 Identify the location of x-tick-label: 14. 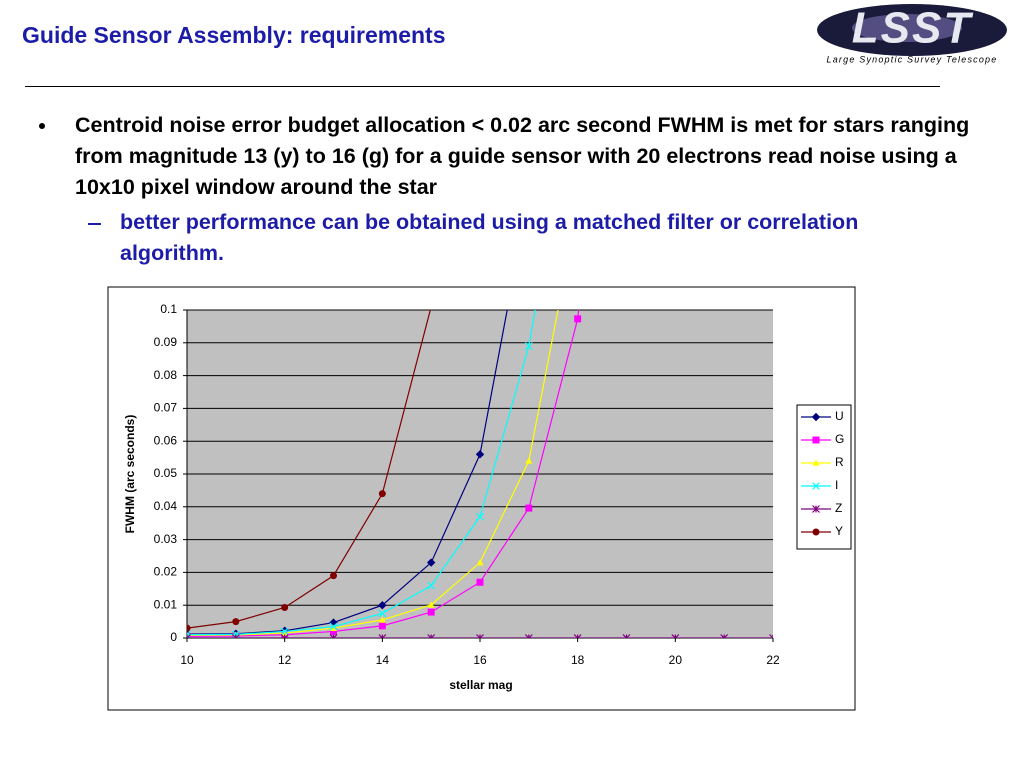
(383, 660).